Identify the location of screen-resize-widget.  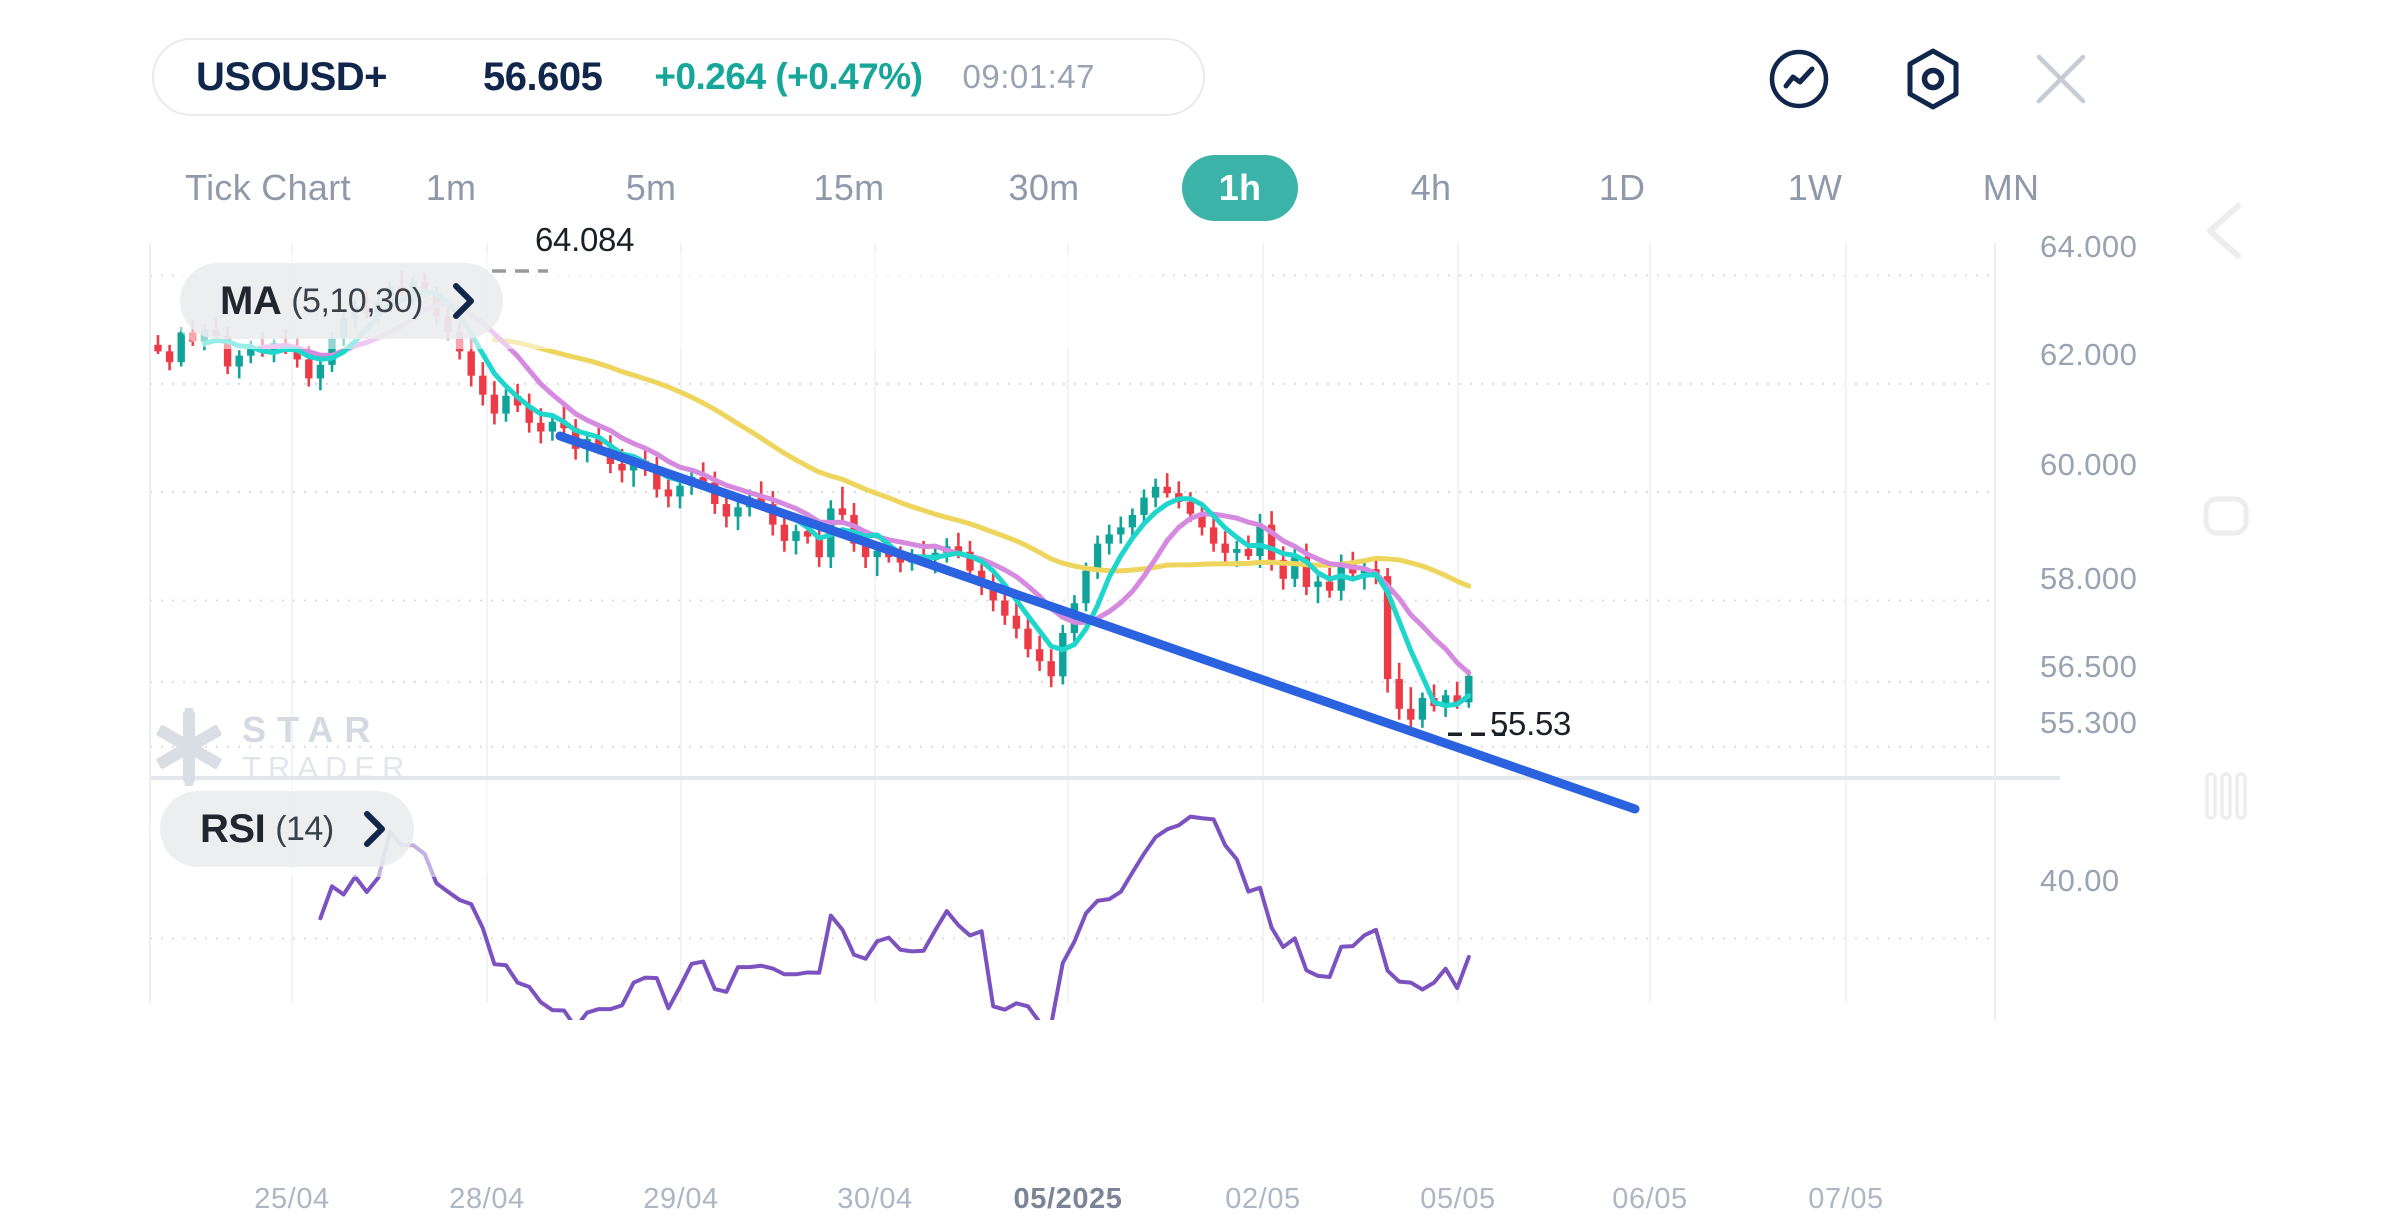
(2226, 516).